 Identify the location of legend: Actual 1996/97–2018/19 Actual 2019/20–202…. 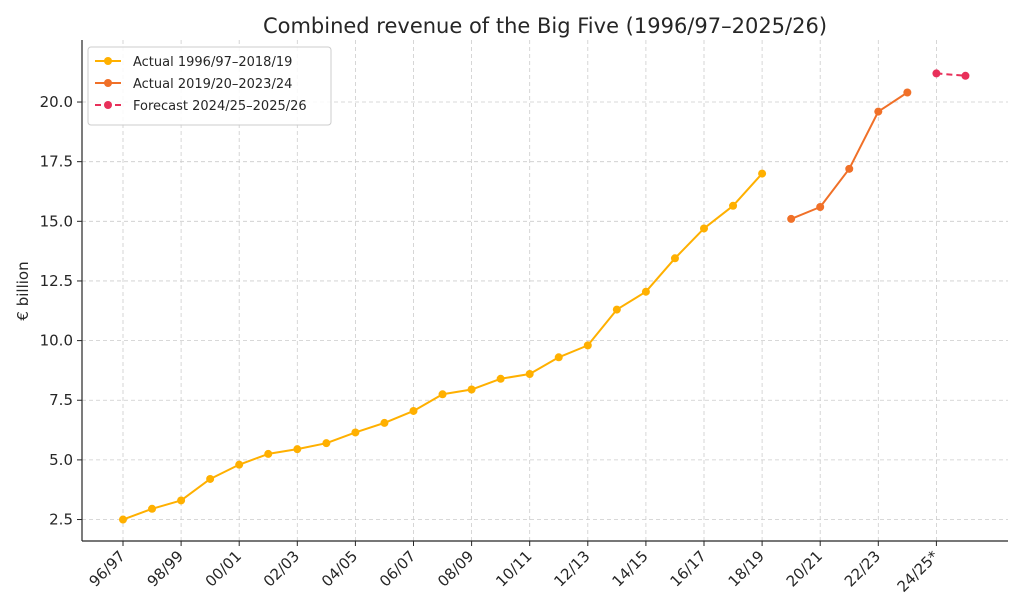
(209, 86).